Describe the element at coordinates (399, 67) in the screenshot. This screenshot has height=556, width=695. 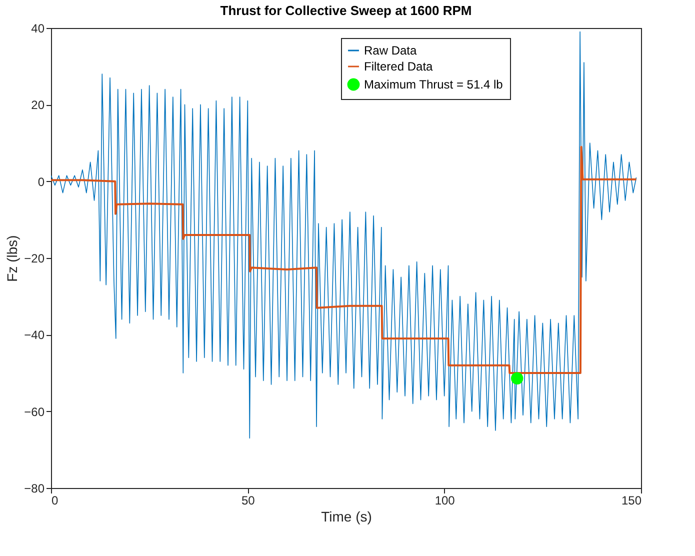
I see `legend-label: Filtered Data` at that location.